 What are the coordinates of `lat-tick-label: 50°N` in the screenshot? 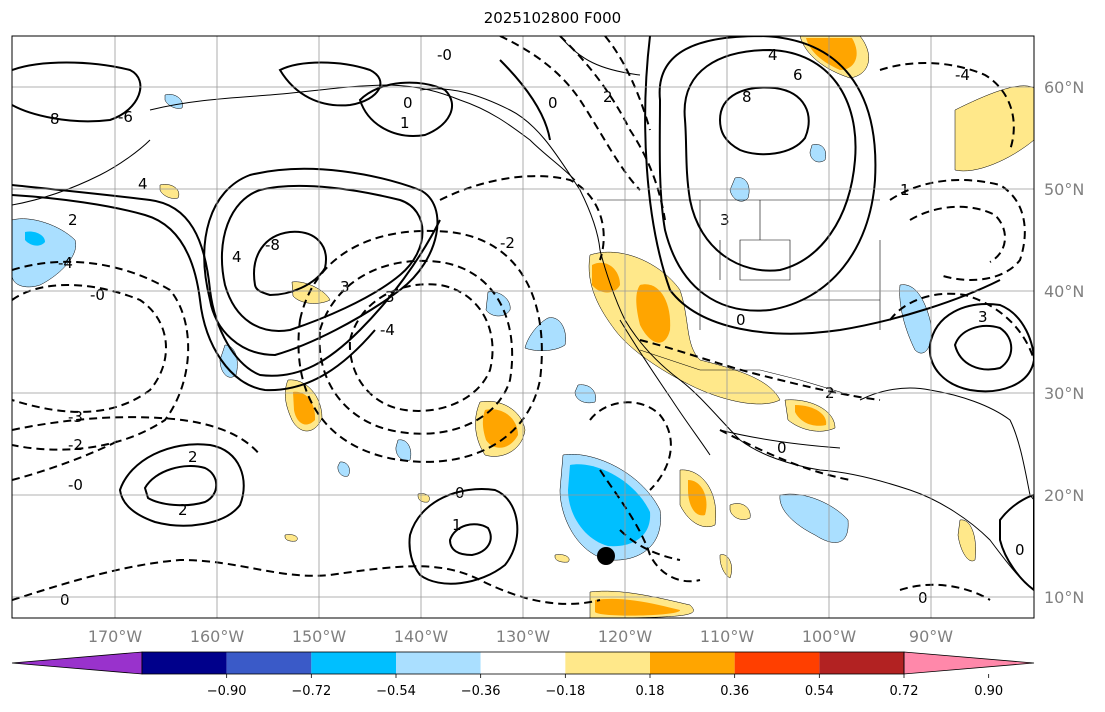 It's located at (1064, 189).